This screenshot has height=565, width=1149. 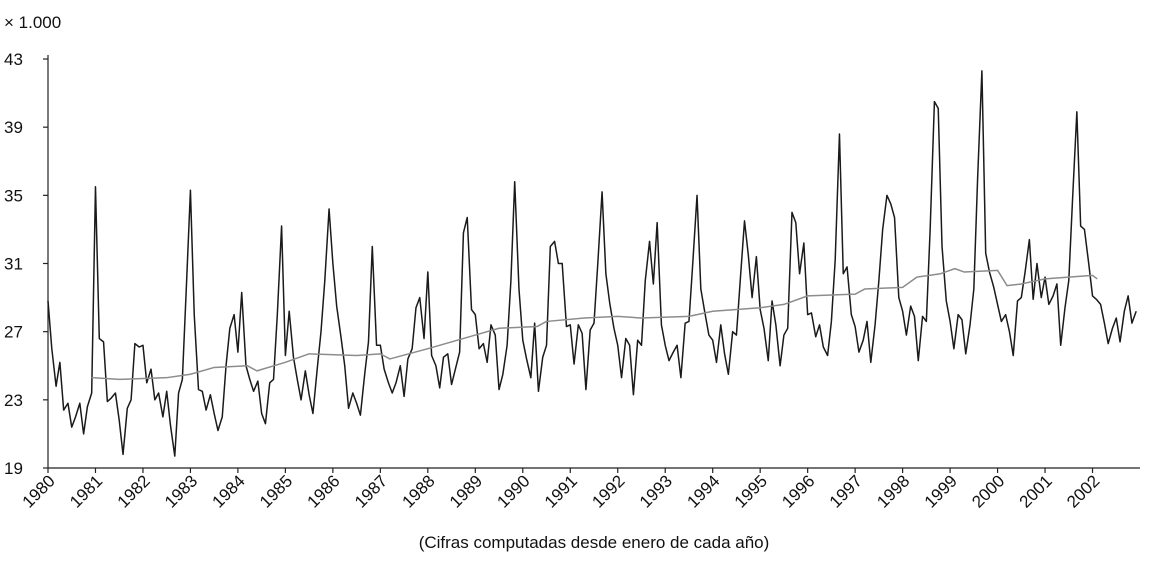 What do you see at coordinates (608, 491) in the screenshot?
I see `x-tick-label: 1992` at bounding box center [608, 491].